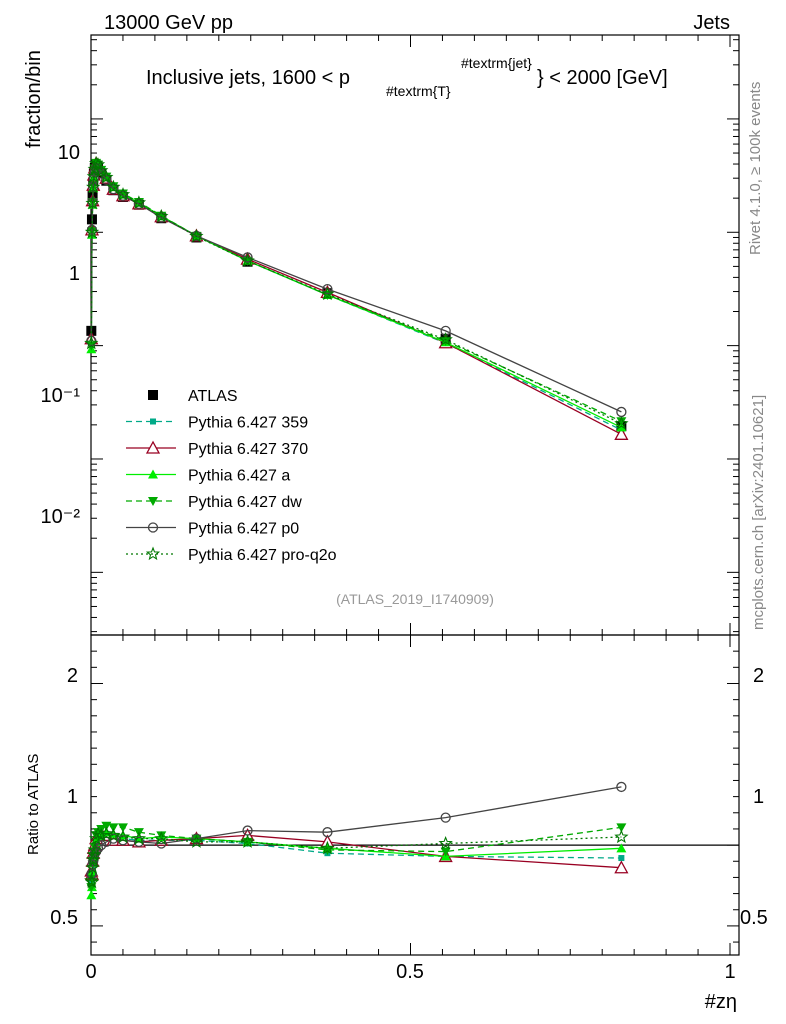 The height and width of the screenshot is (1024, 786). What do you see at coordinates (248, 423) in the screenshot?
I see `legend-label: Pythia 6.427 359` at bounding box center [248, 423].